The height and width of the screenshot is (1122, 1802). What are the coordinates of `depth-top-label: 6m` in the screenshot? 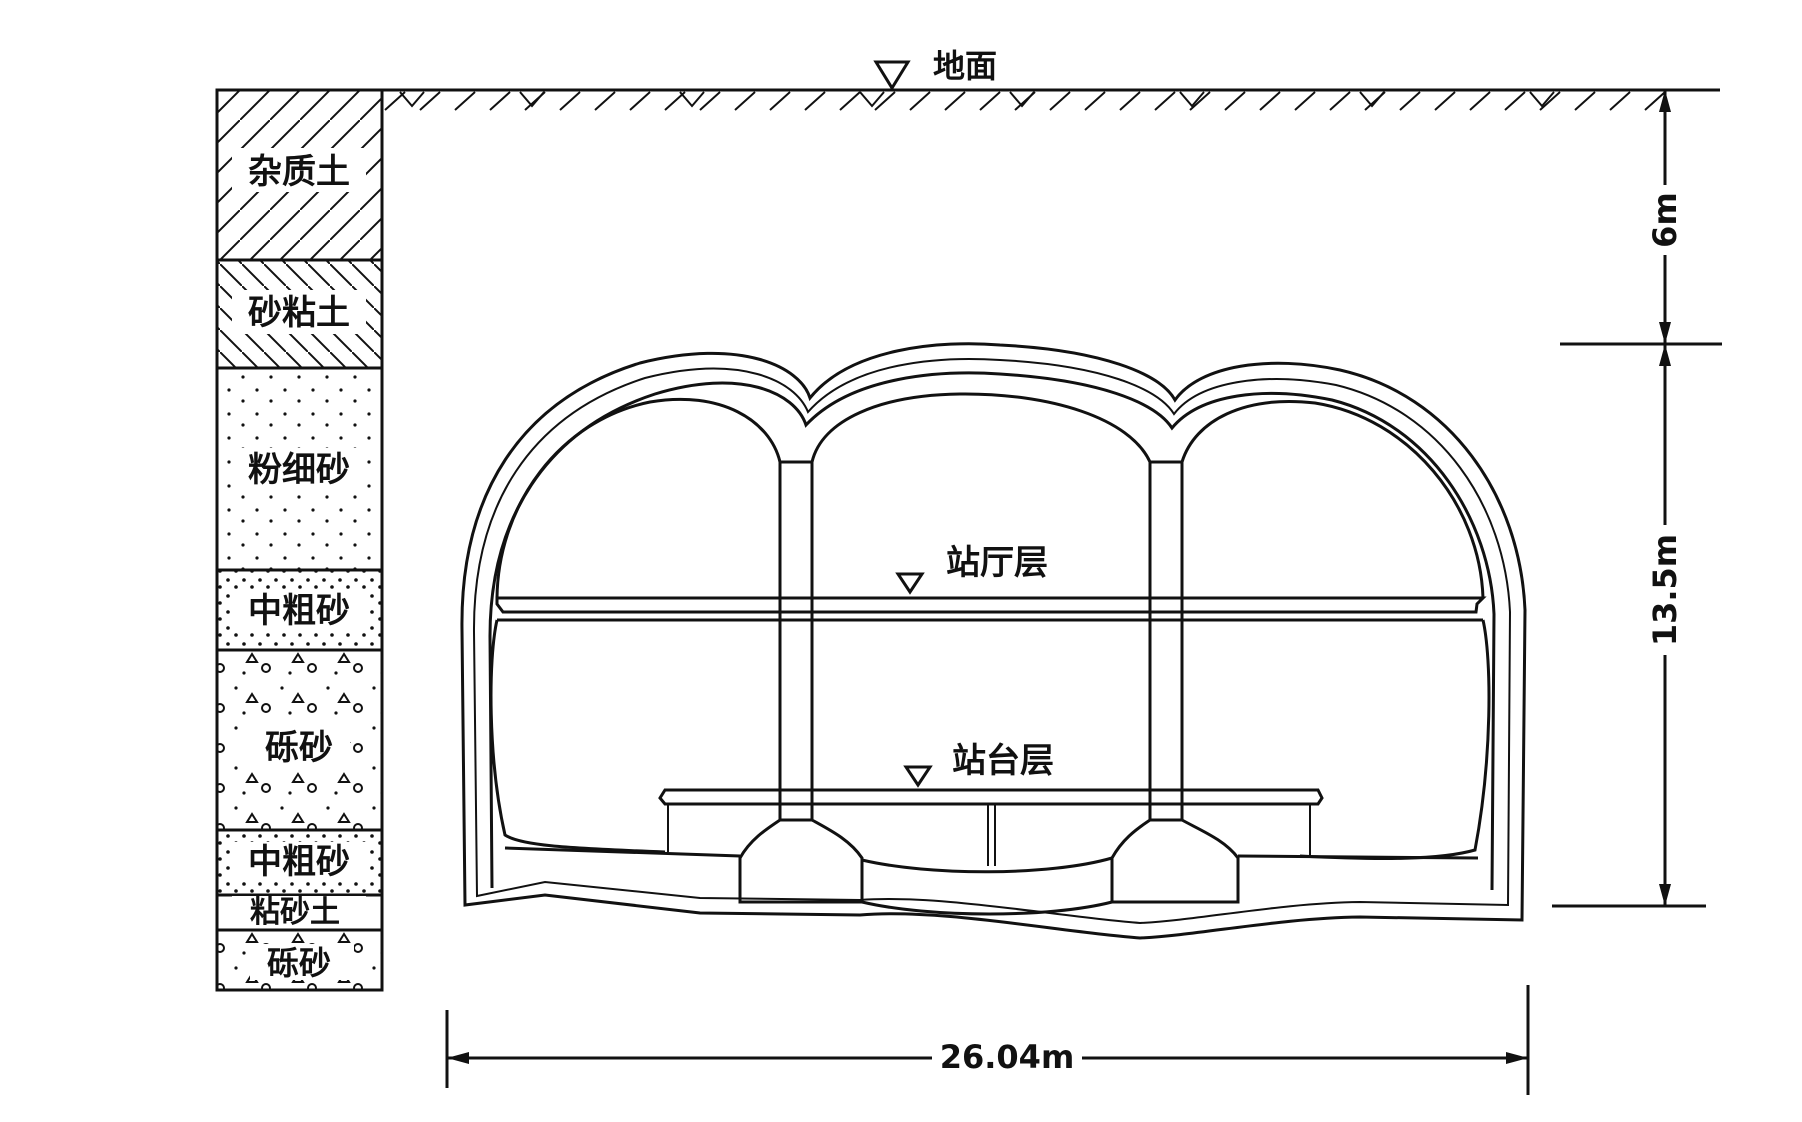 It's located at (1665, 220).